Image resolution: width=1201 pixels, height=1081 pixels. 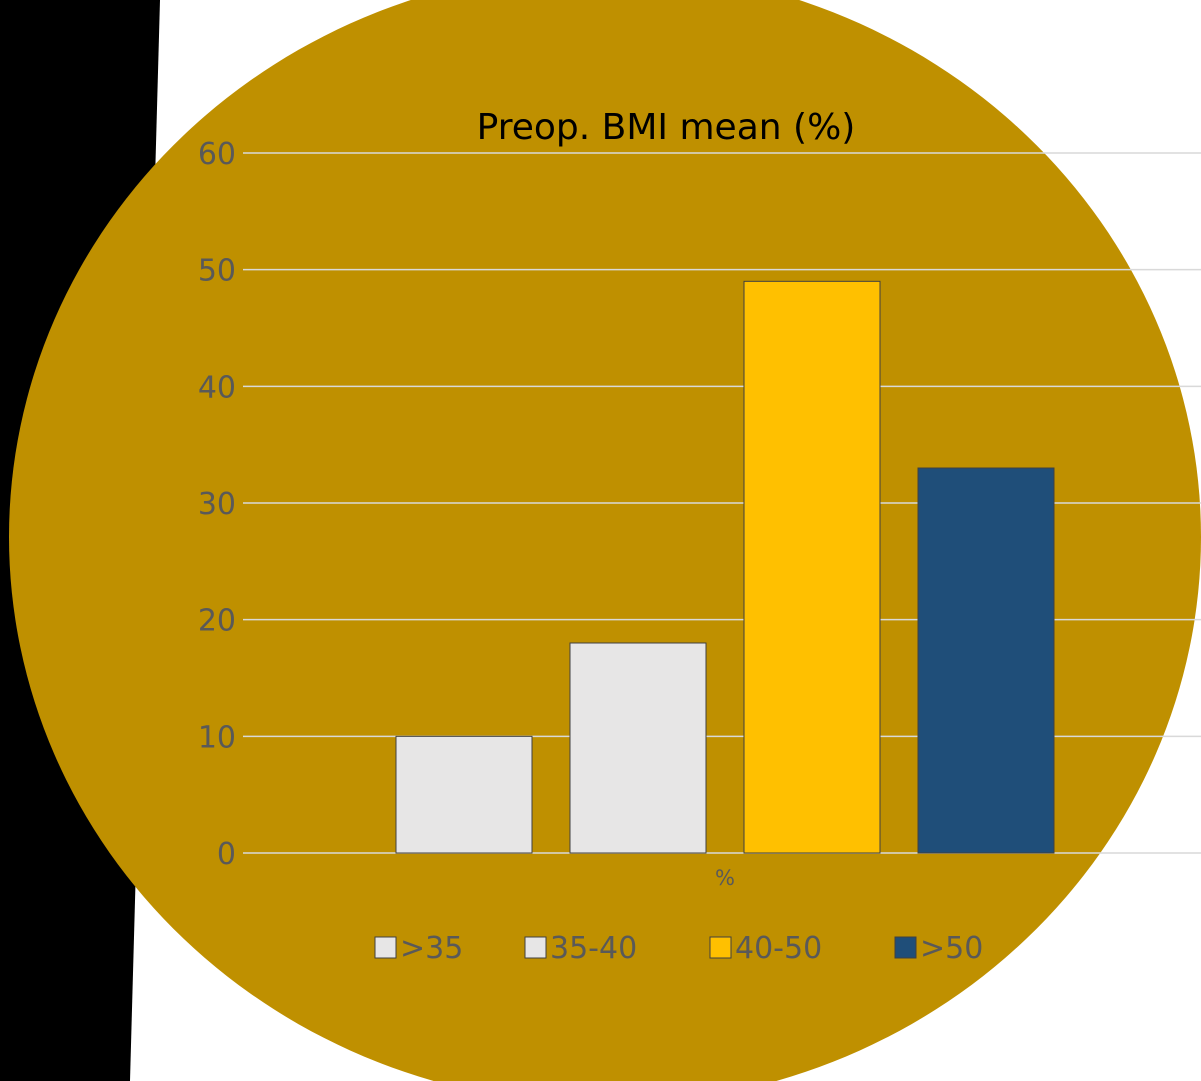 What do you see at coordinates (226, 854) in the screenshot?
I see `y-tick-label-0: 0` at bounding box center [226, 854].